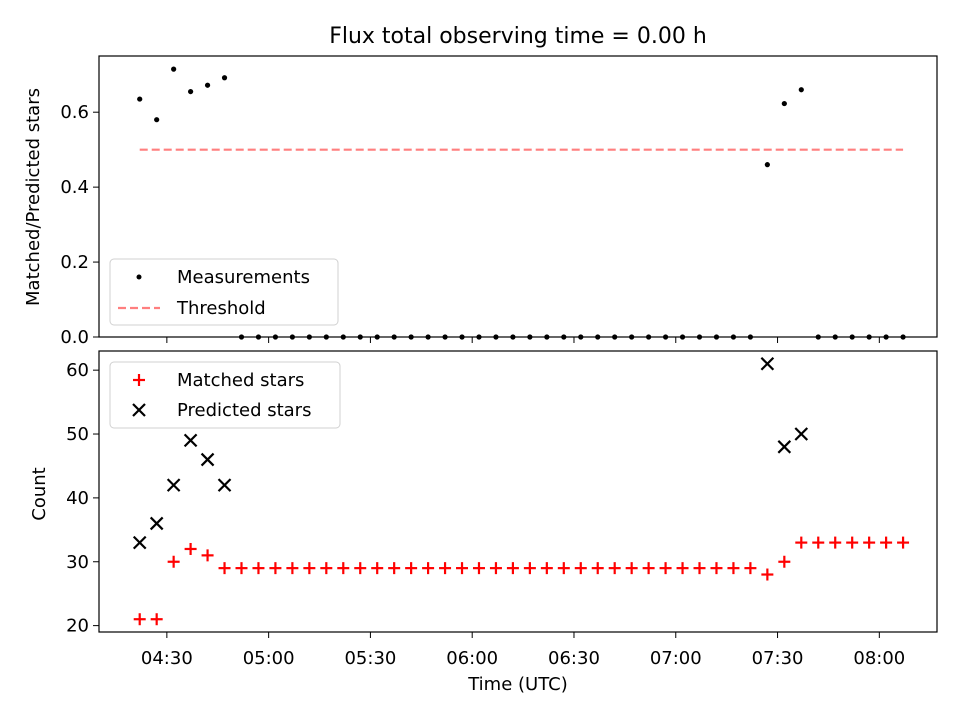  Describe the element at coordinates (77, 626) in the screenshot. I see `bottom-y-tick-label: 20` at that location.